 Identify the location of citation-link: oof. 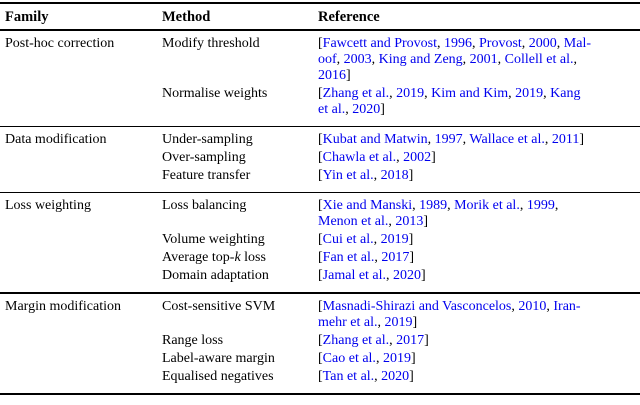
(327, 59).